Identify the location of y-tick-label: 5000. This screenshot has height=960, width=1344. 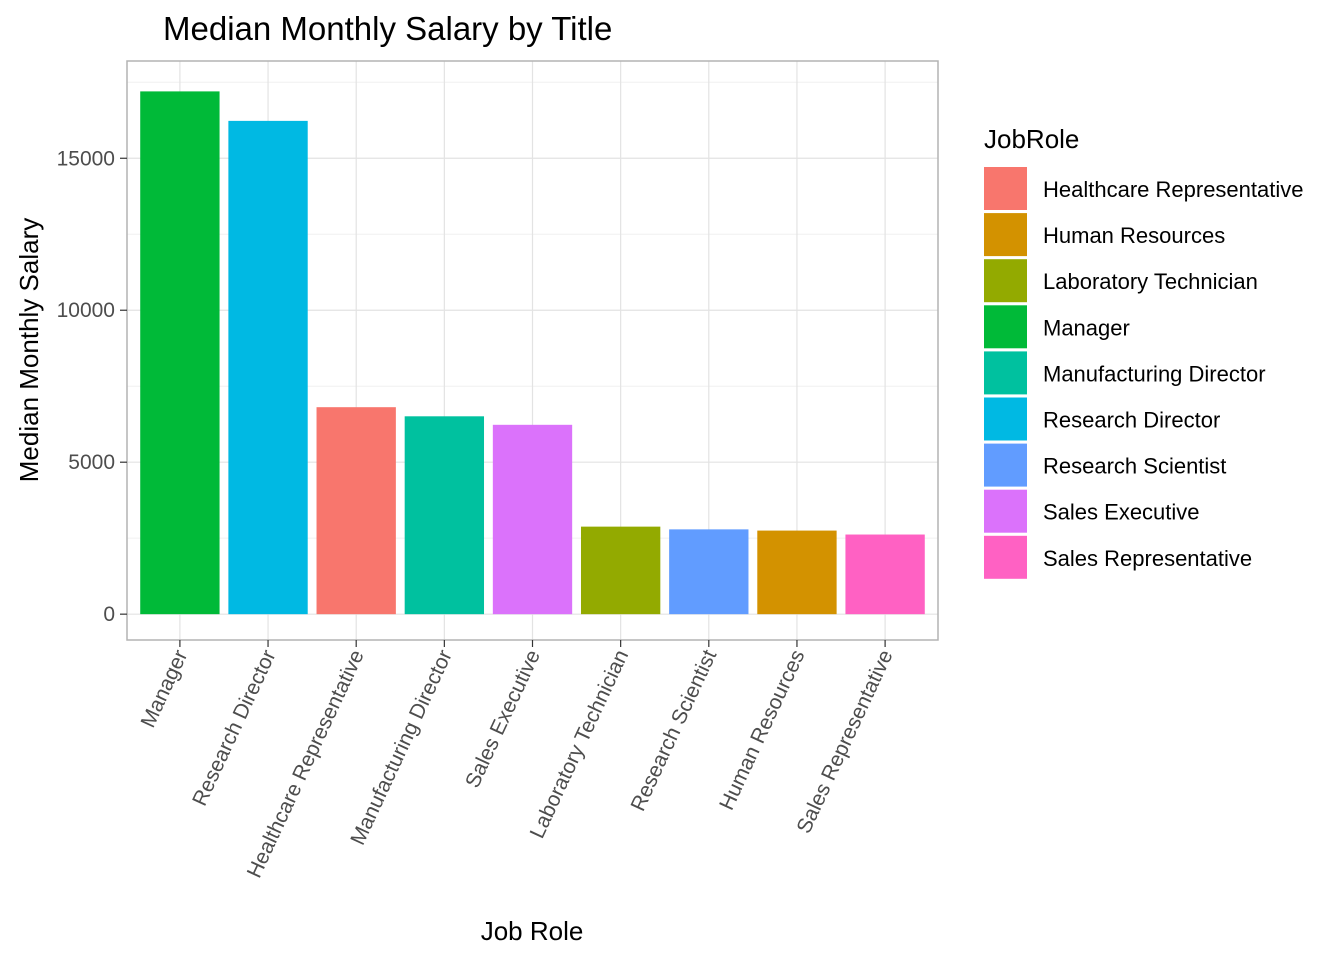
(91, 462).